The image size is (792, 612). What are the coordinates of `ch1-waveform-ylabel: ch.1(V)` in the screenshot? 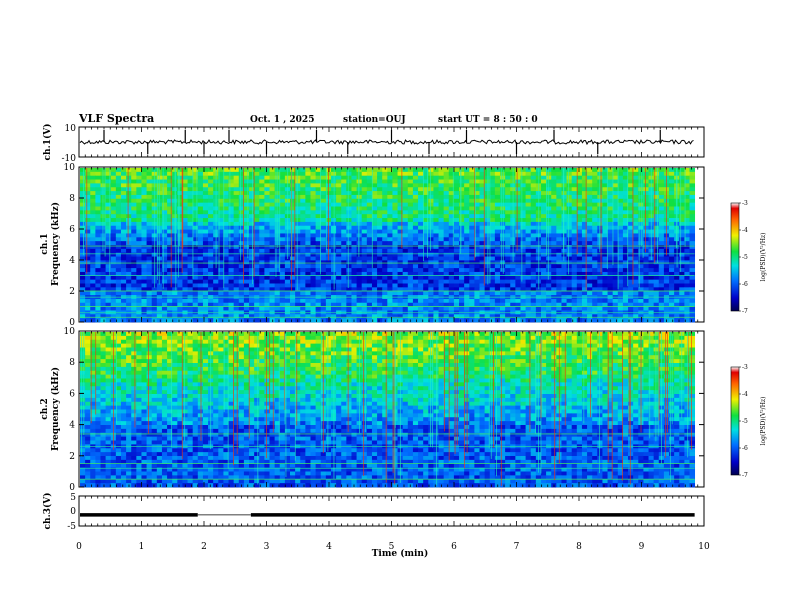 It's located at (47, 142).